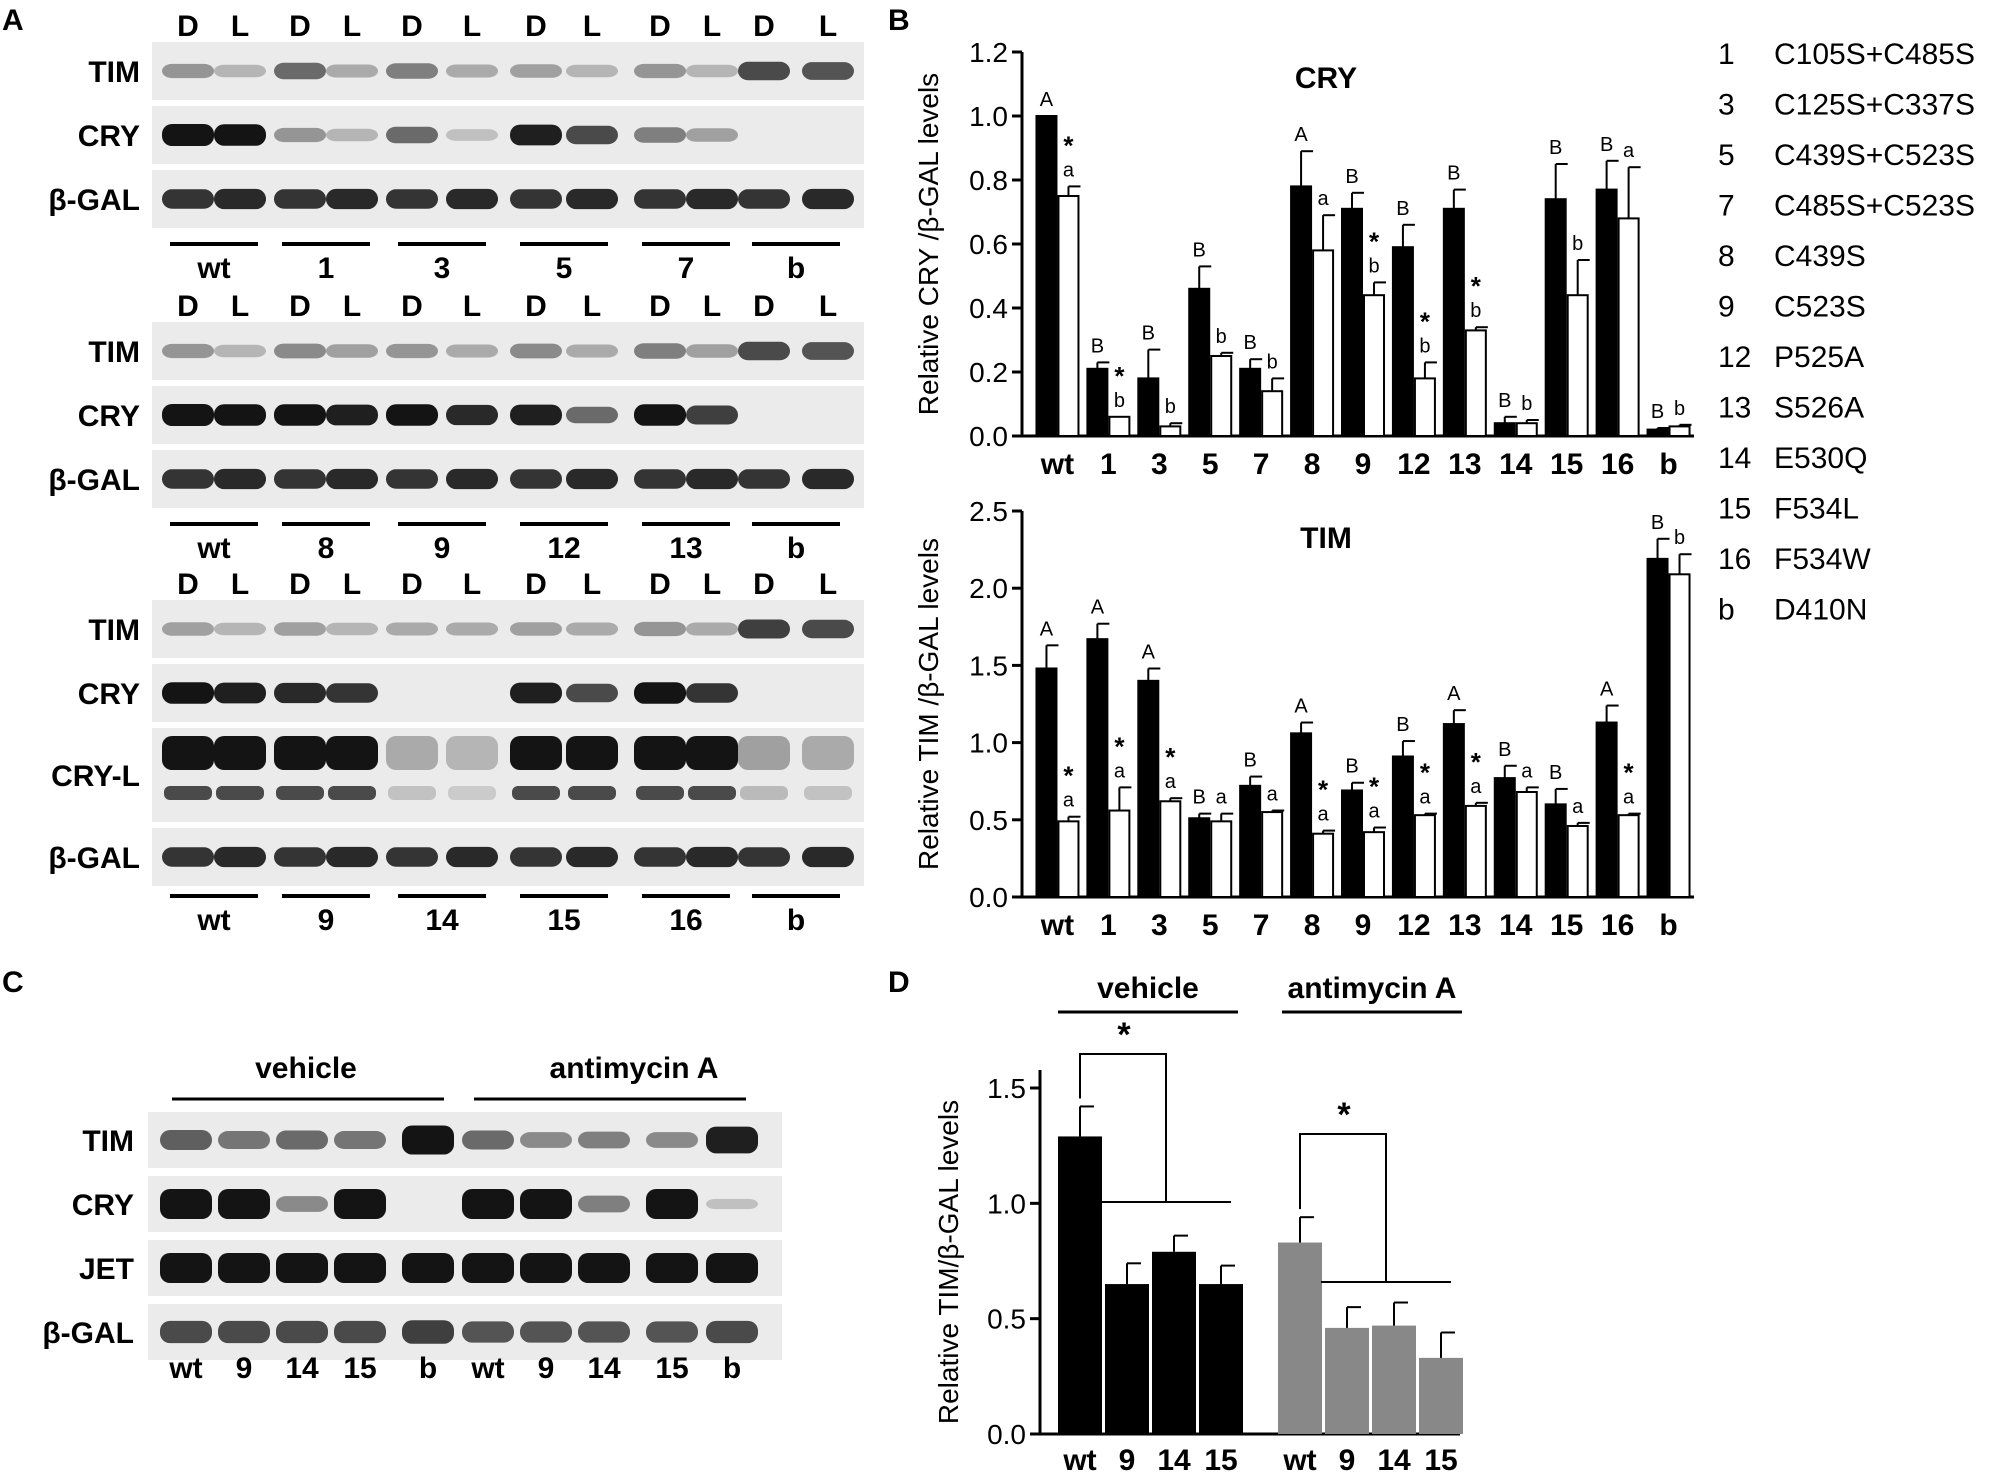 This screenshot has width=2008, height=1474. What do you see at coordinates (442, 920) in the screenshot?
I see `blot-group-label: 14` at bounding box center [442, 920].